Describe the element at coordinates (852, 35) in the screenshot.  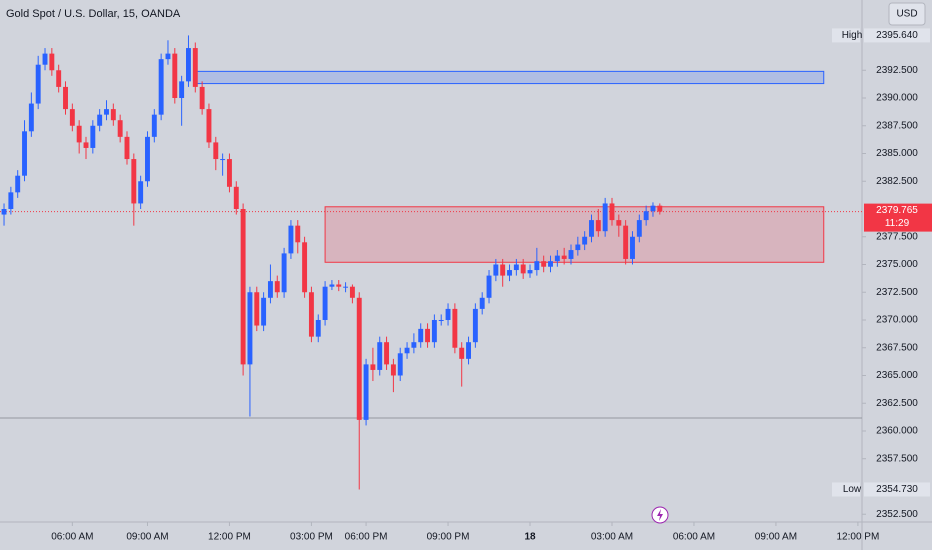
I see `marker-name: High` at that location.